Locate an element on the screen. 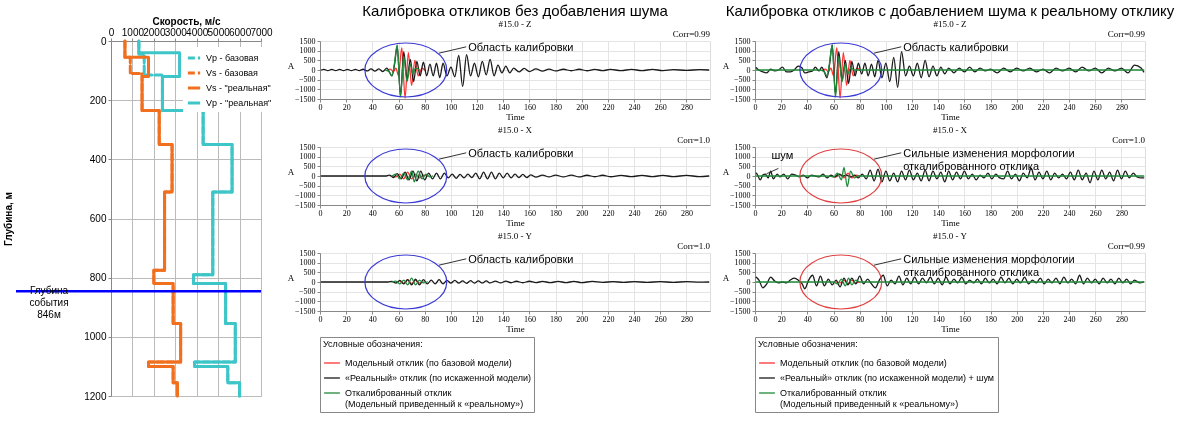 The image size is (1201, 422). y-tick-label: 800 is located at coordinates (98, 278).